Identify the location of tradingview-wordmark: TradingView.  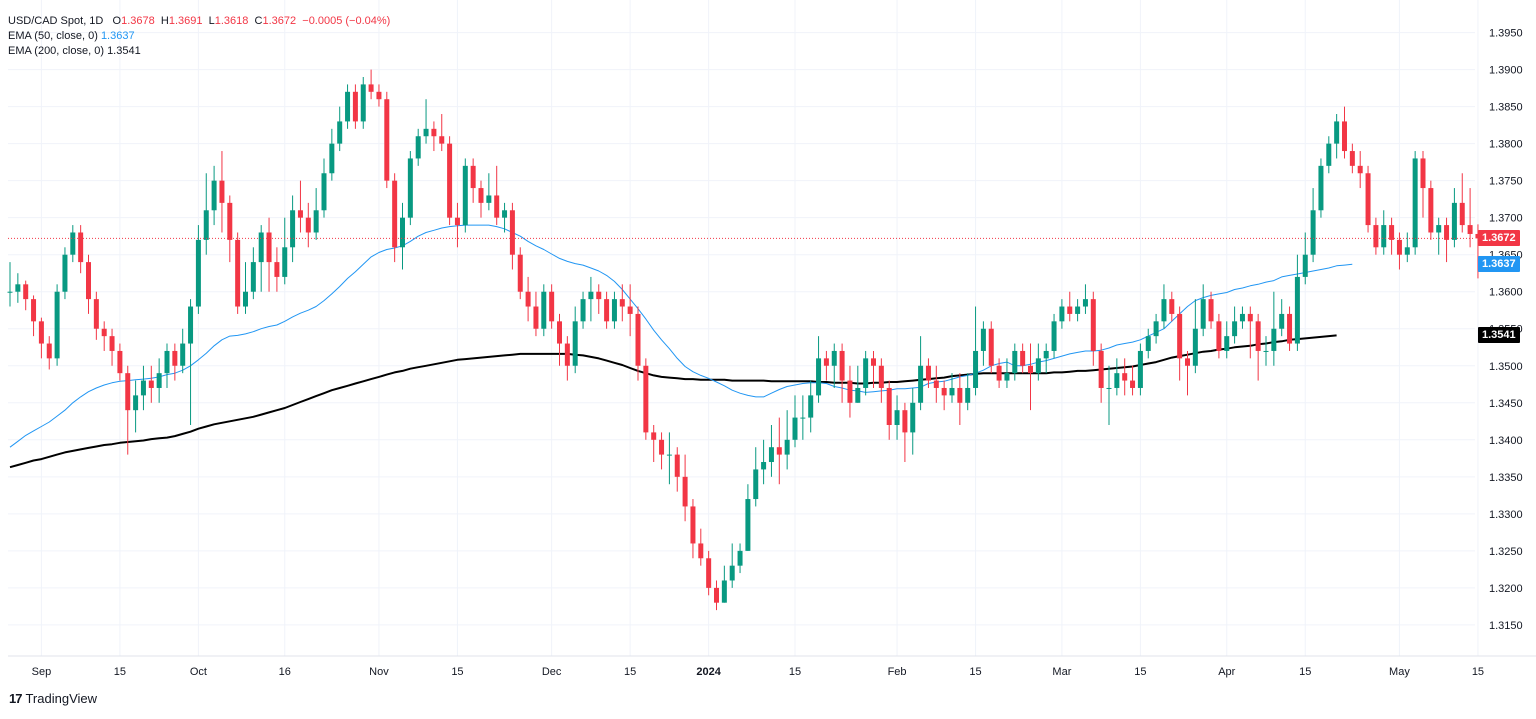
(61, 698).